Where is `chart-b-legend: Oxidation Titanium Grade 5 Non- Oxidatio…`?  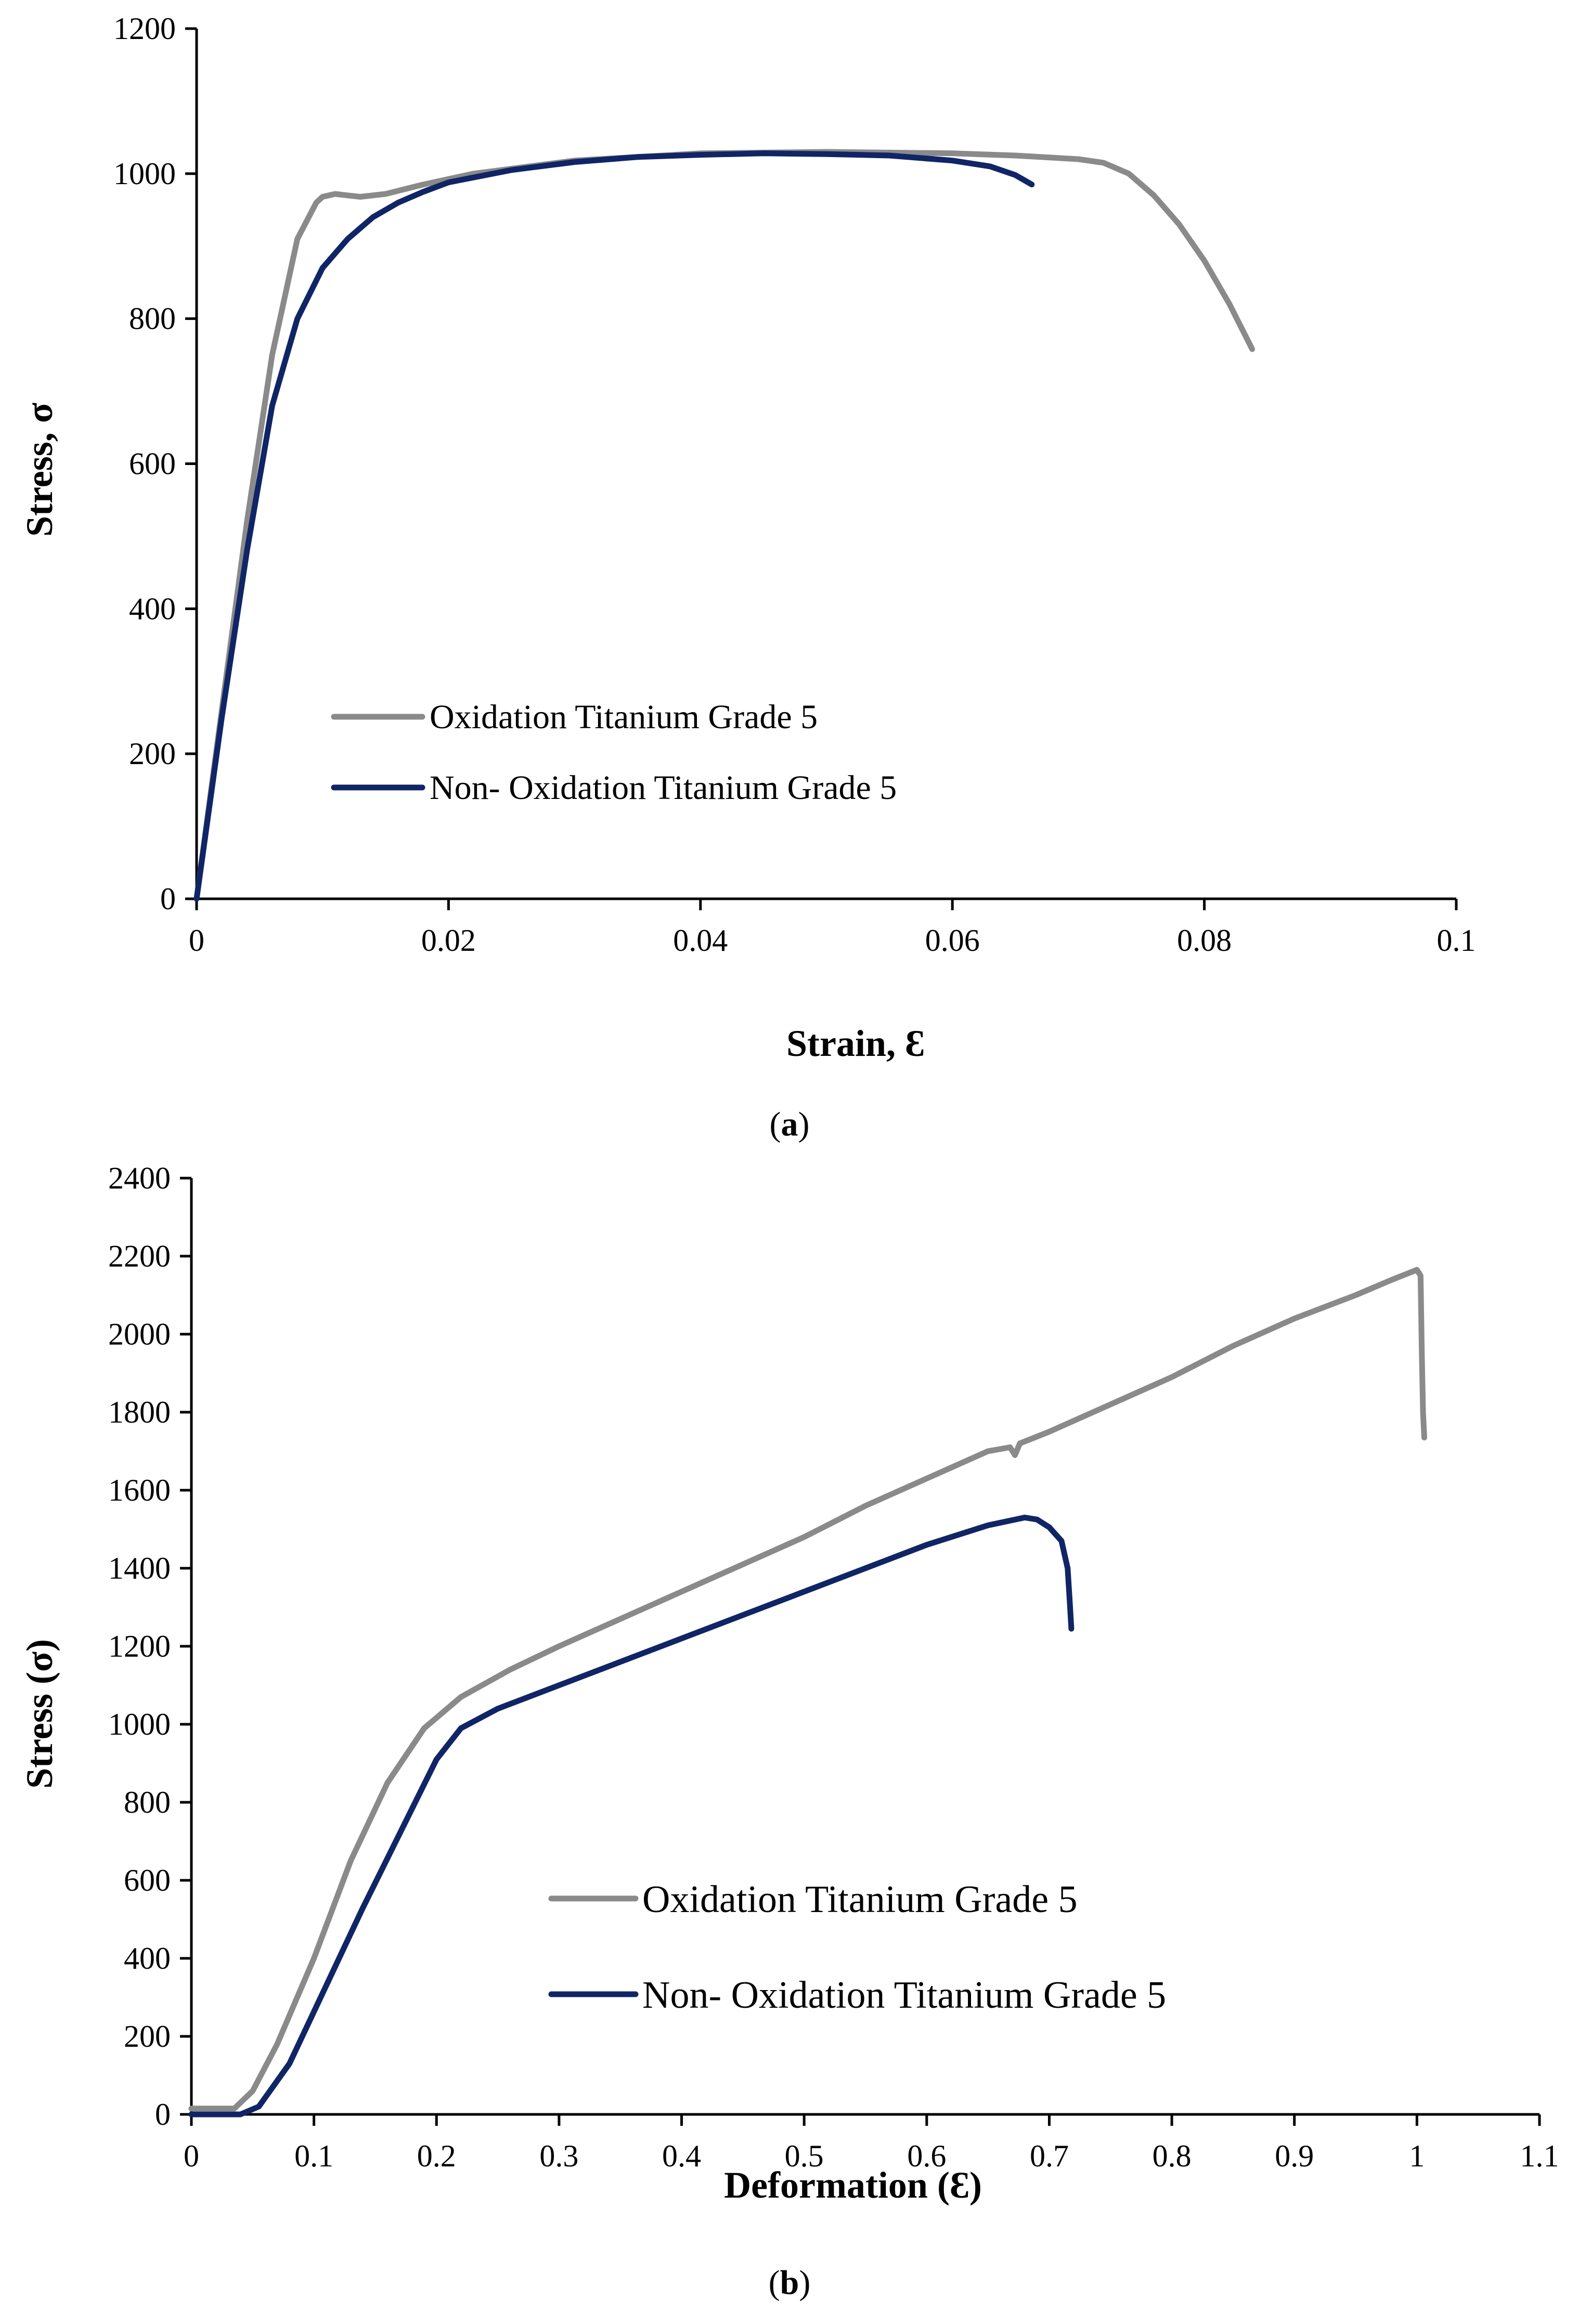
chart-b-legend: Oxidation Titanium Grade 5 Non- Oxidatio… is located at coordinates (857, 1947).